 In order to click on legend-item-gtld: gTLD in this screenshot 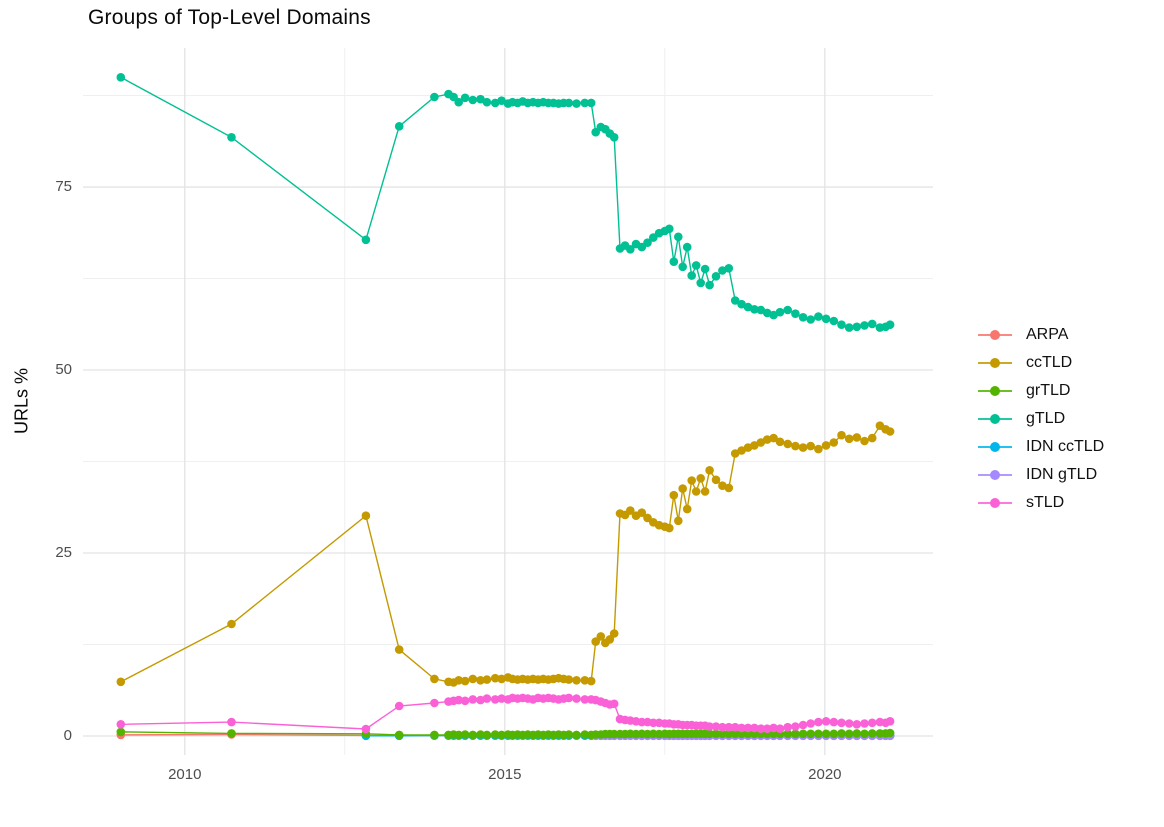, I will do `click(1041, 419)`.